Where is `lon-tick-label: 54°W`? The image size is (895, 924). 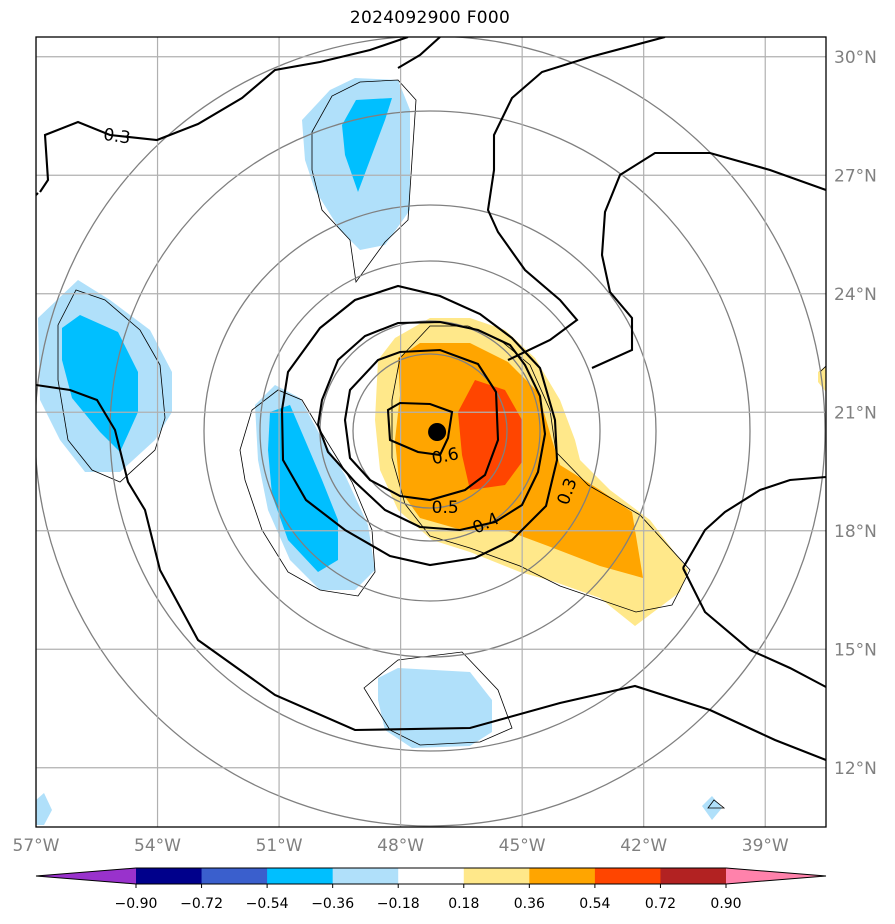
lon-tick-label: 54°W is located at coordinates (157, 846).